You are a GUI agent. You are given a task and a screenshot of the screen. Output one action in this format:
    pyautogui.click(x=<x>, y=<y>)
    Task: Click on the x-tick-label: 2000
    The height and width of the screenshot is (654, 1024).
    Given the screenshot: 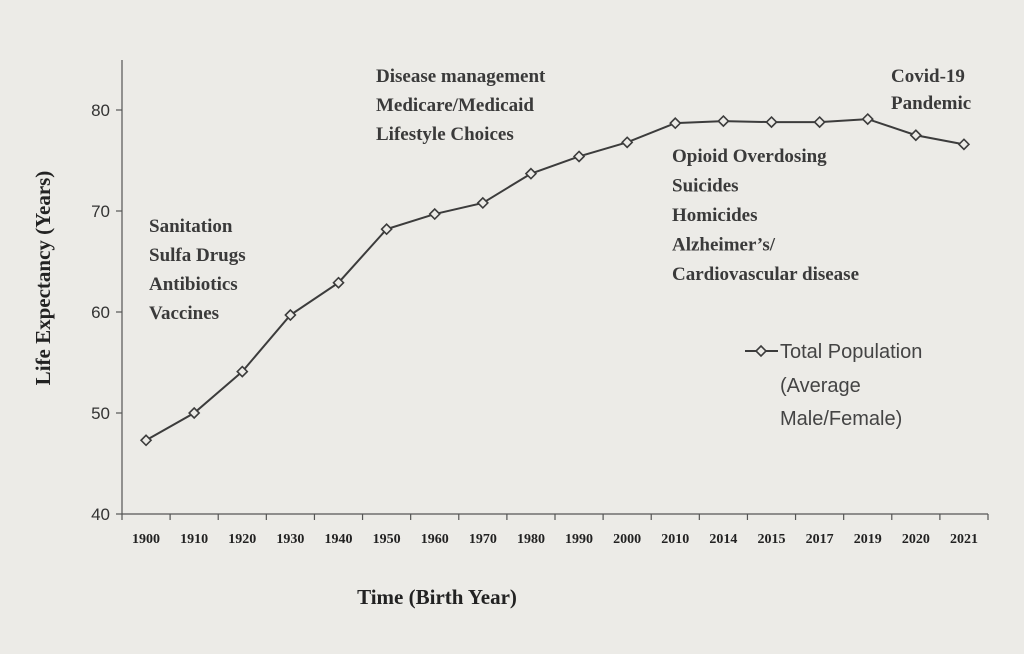 What is the action you would take?
    pyautogui.click(x=627, y=539)
    